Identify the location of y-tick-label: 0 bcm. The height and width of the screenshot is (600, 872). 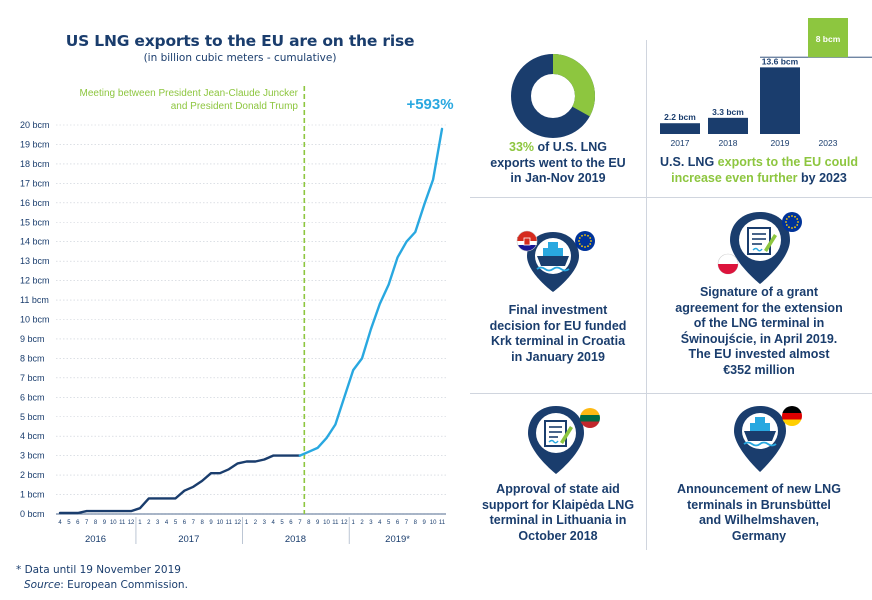
(32, 514).